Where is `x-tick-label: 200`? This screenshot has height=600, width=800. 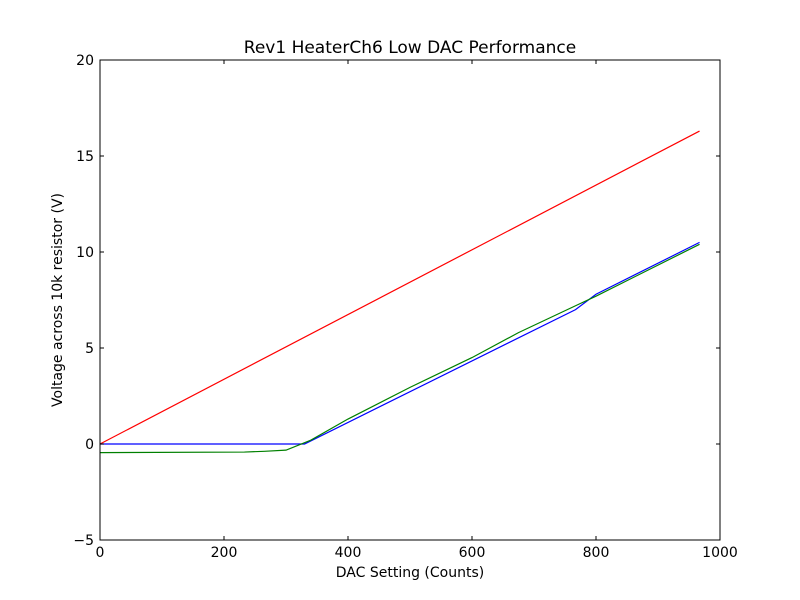 x-tick-label: 200 is located at coordinates (224, 553).